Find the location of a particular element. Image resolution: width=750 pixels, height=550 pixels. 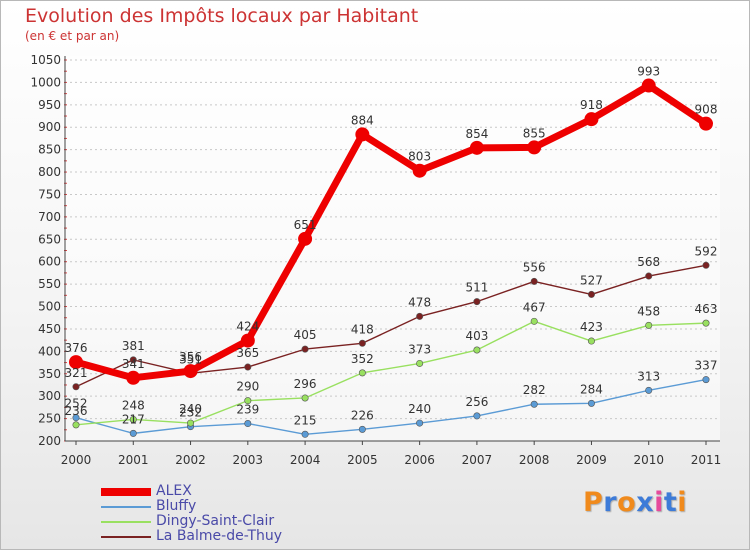

data-label: 381 is located at coordinates (133, 346).